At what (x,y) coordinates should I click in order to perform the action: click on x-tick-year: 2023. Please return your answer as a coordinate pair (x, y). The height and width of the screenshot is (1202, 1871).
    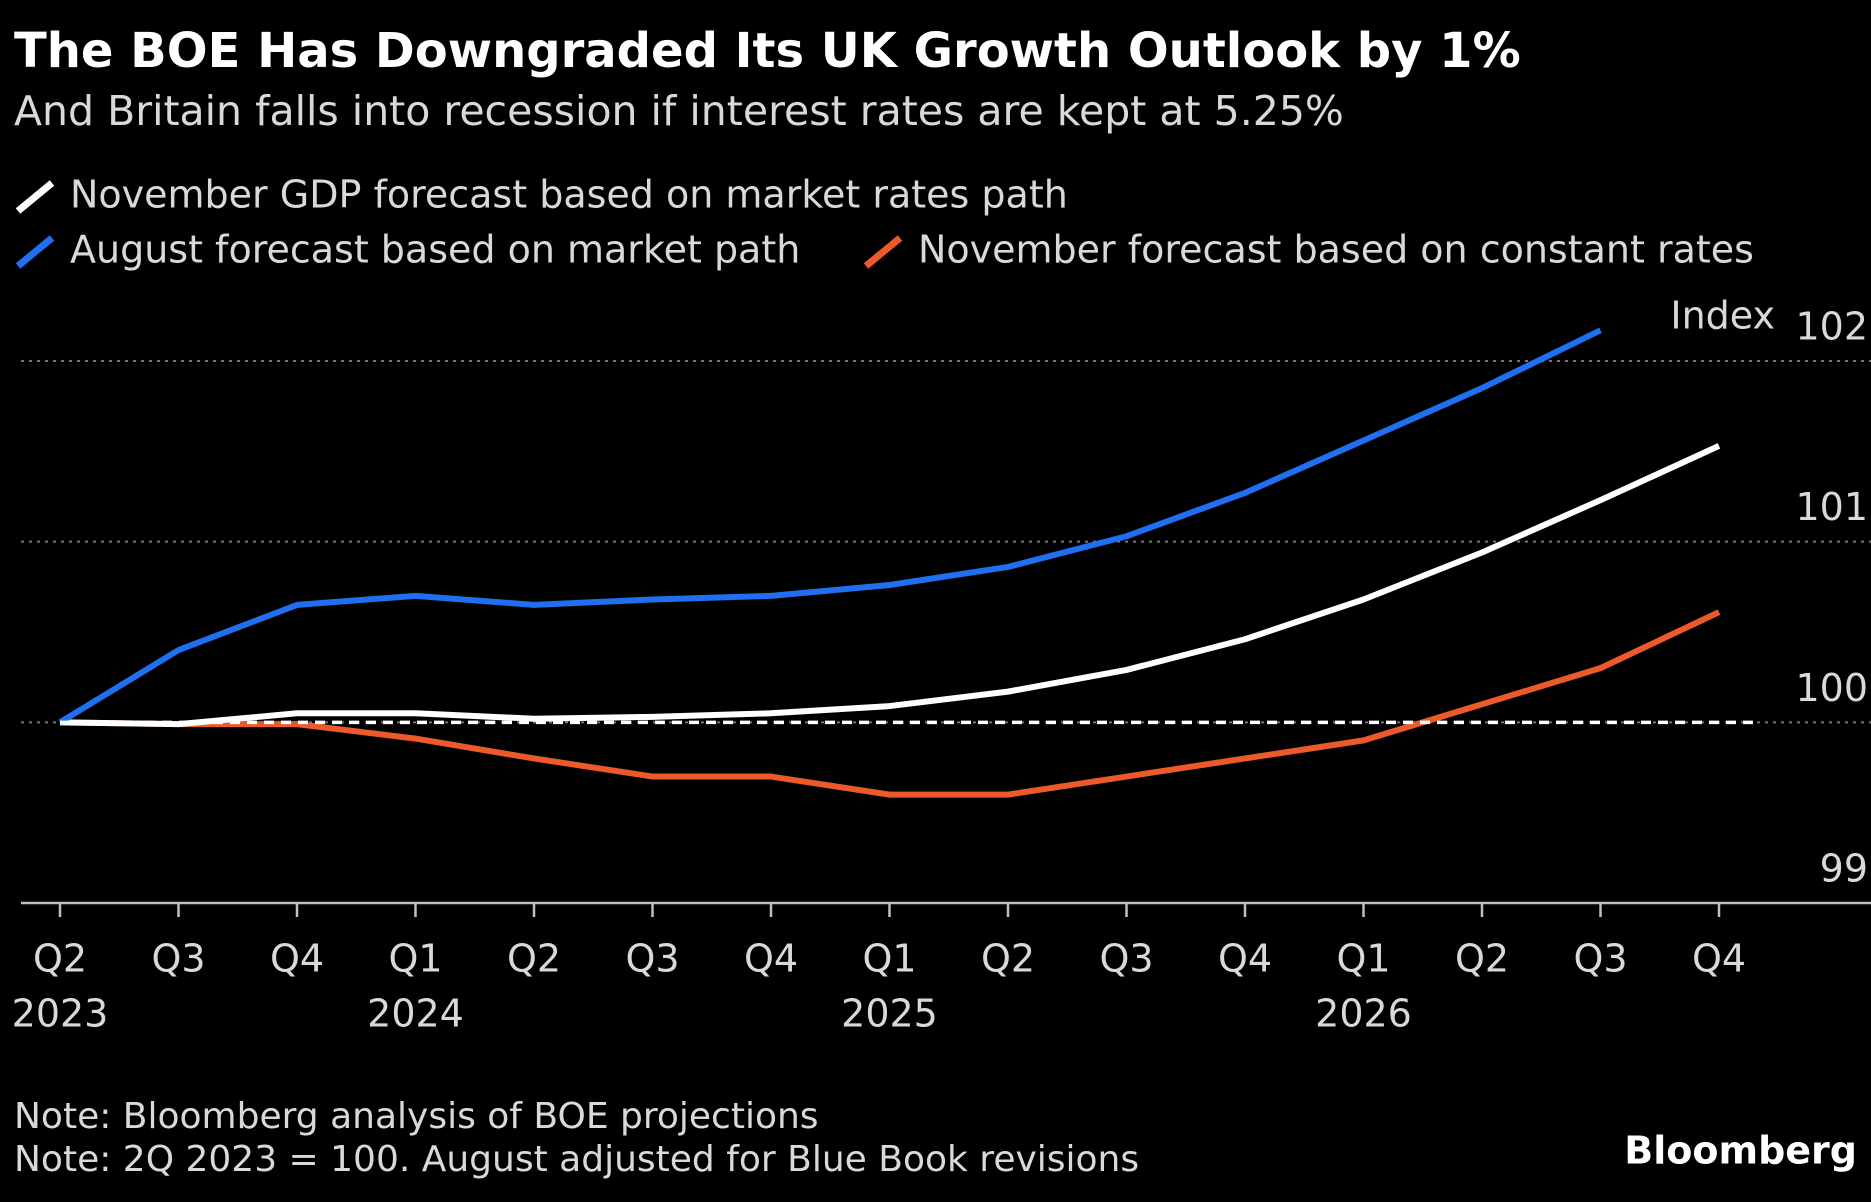
    Looking at the image, I should click on (60, 1014).